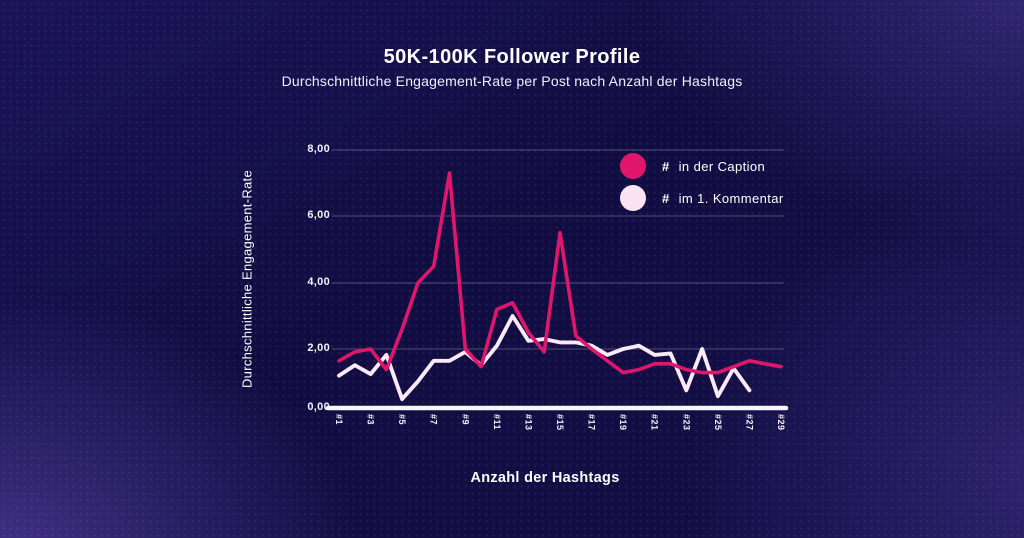 The image size is (1024, 538). I want to click on x-tick-label-text: #9, so click(465, 420).